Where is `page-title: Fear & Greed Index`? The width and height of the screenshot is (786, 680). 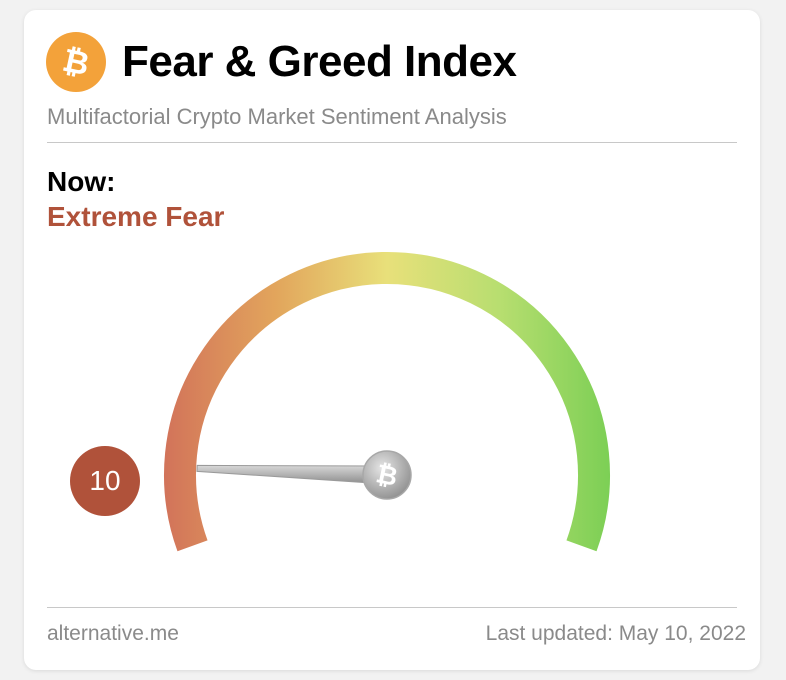 page-title: Fear & Greed Index is located at coordinates (319, 61).